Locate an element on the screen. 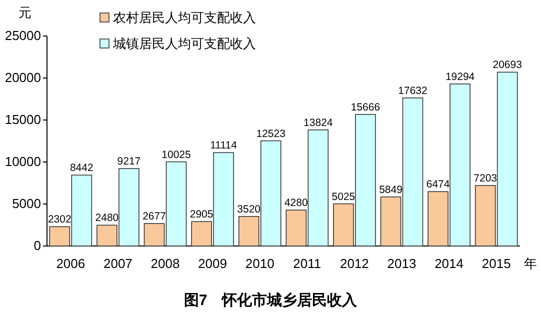  data-label: 11114 is located at coordinates (224, 146).